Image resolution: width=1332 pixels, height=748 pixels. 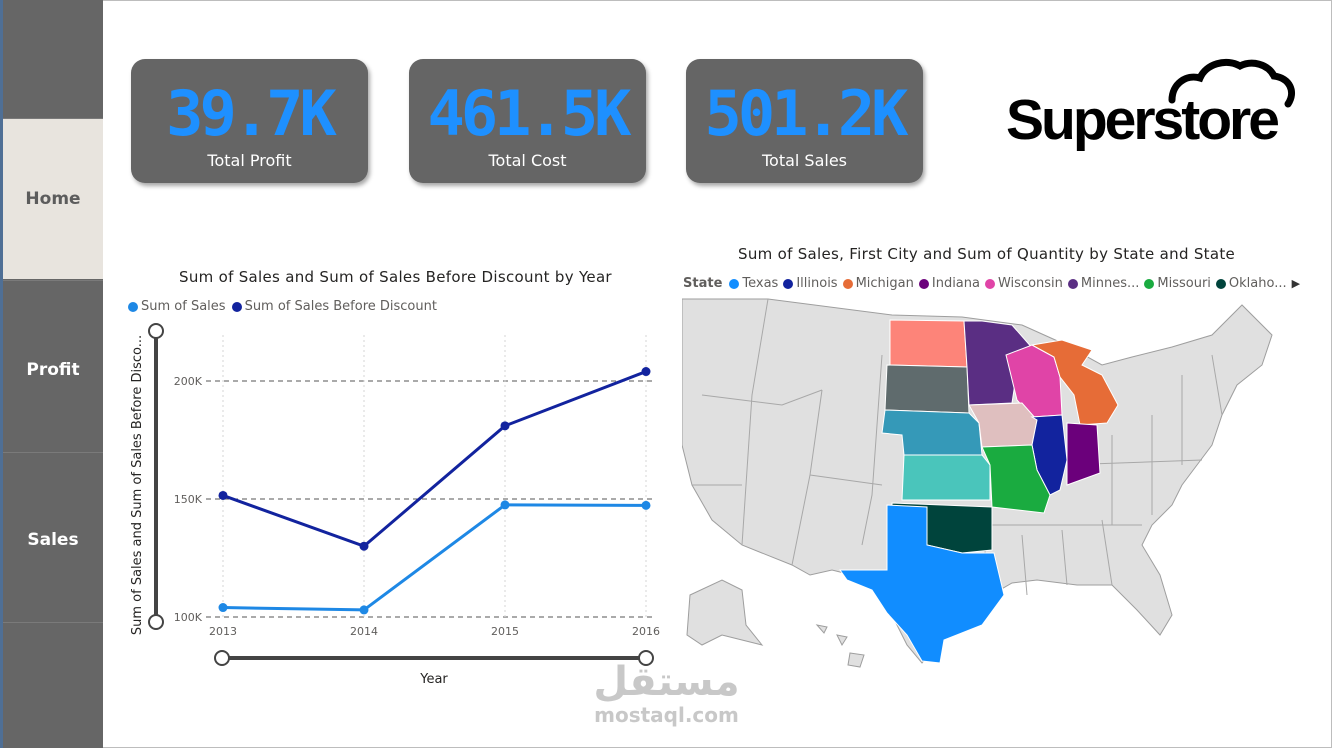 What do you see at coordinates (666, 682) in the screenshot?
I see `watermark-arabic: مستقل` at bounding box center [666, 682].